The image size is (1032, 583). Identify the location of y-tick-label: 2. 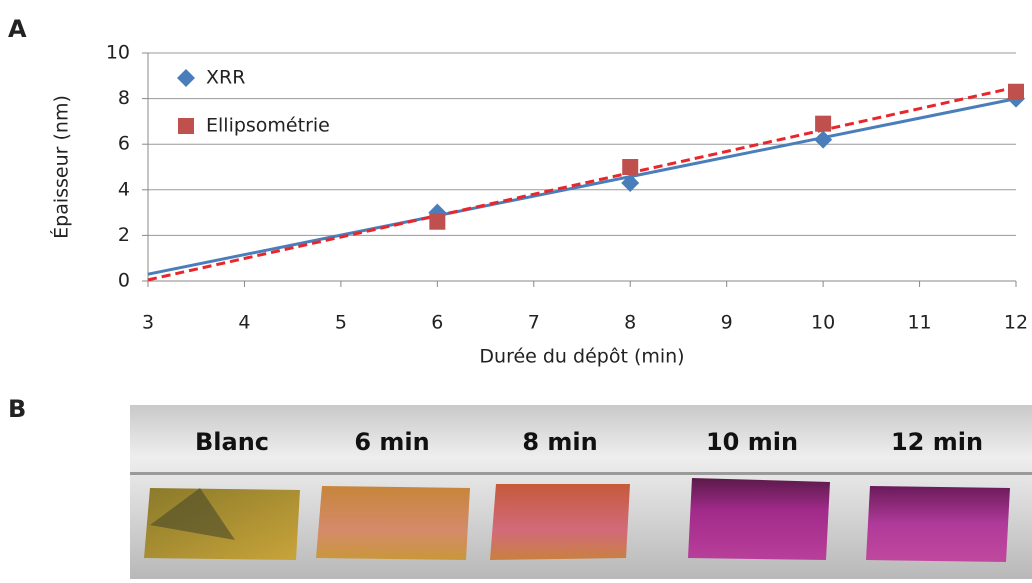
(124, 235).